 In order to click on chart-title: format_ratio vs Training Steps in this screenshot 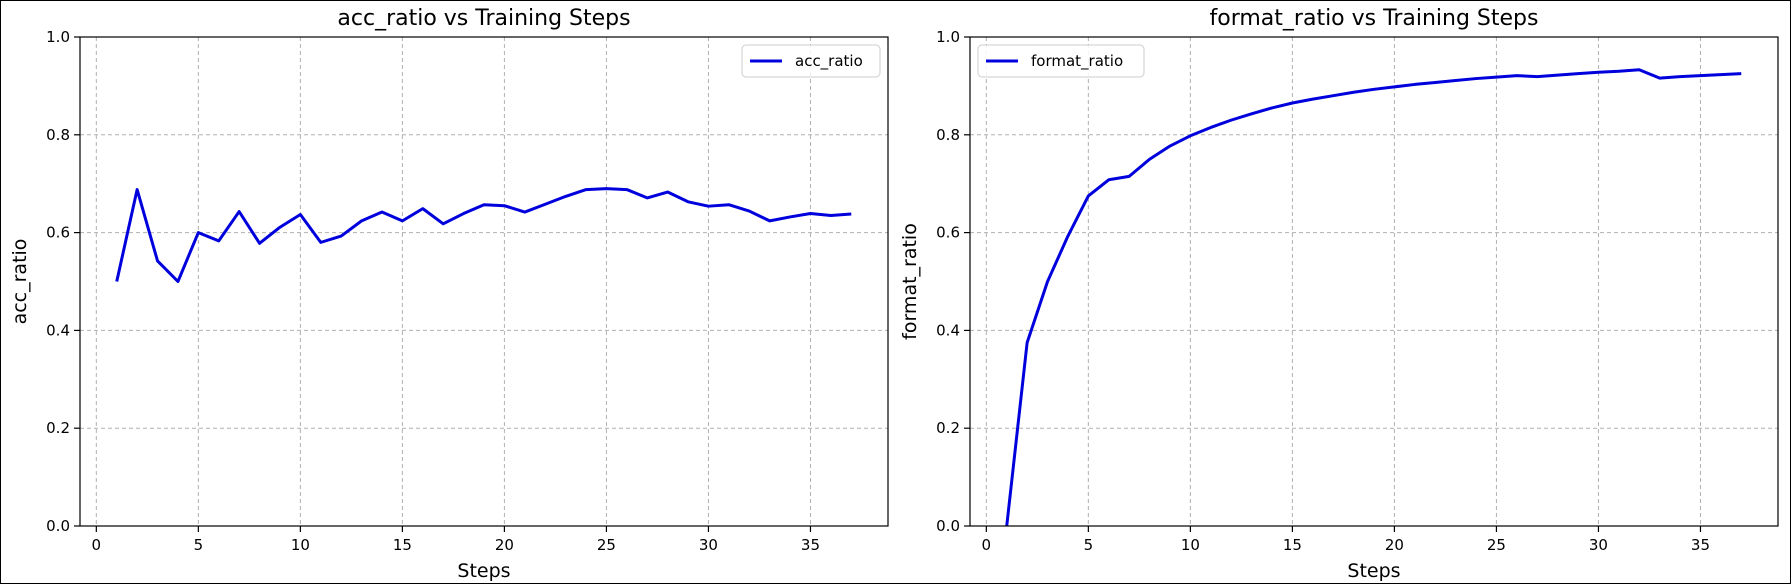, I will do `click(1374, 18)`.